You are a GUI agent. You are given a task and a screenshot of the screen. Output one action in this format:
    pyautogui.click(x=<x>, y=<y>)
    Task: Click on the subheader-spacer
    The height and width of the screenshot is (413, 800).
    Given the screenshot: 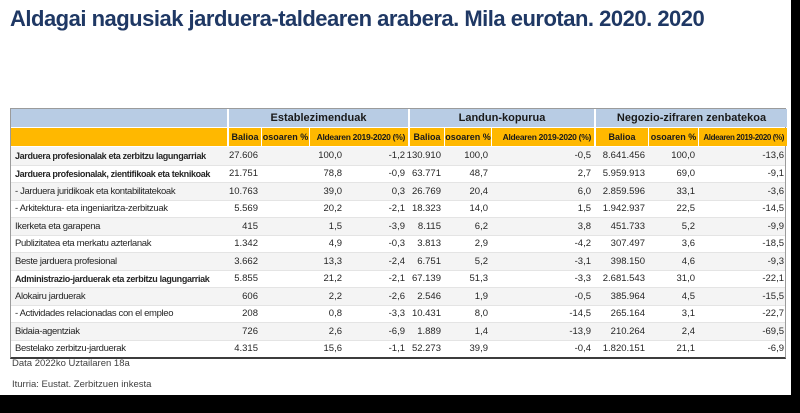 What is the action you would take?
    pyautogui.click(x=119, y=137)
    